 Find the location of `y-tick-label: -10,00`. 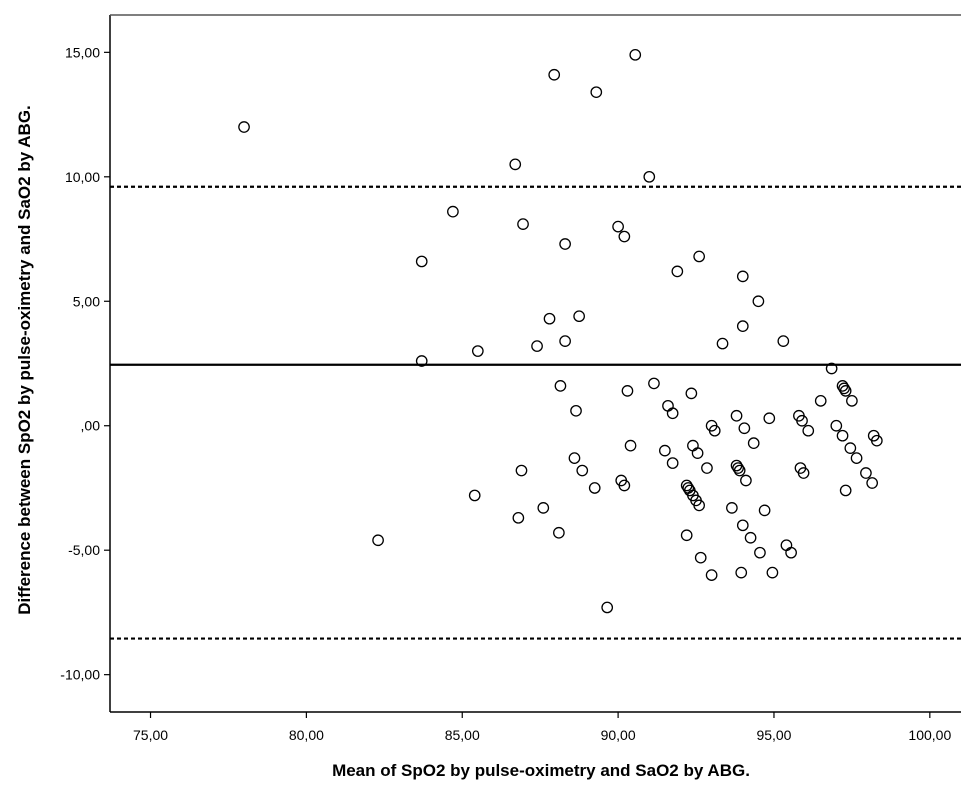

y-tick-label: -10,00 is located at coordinates (80, 675).